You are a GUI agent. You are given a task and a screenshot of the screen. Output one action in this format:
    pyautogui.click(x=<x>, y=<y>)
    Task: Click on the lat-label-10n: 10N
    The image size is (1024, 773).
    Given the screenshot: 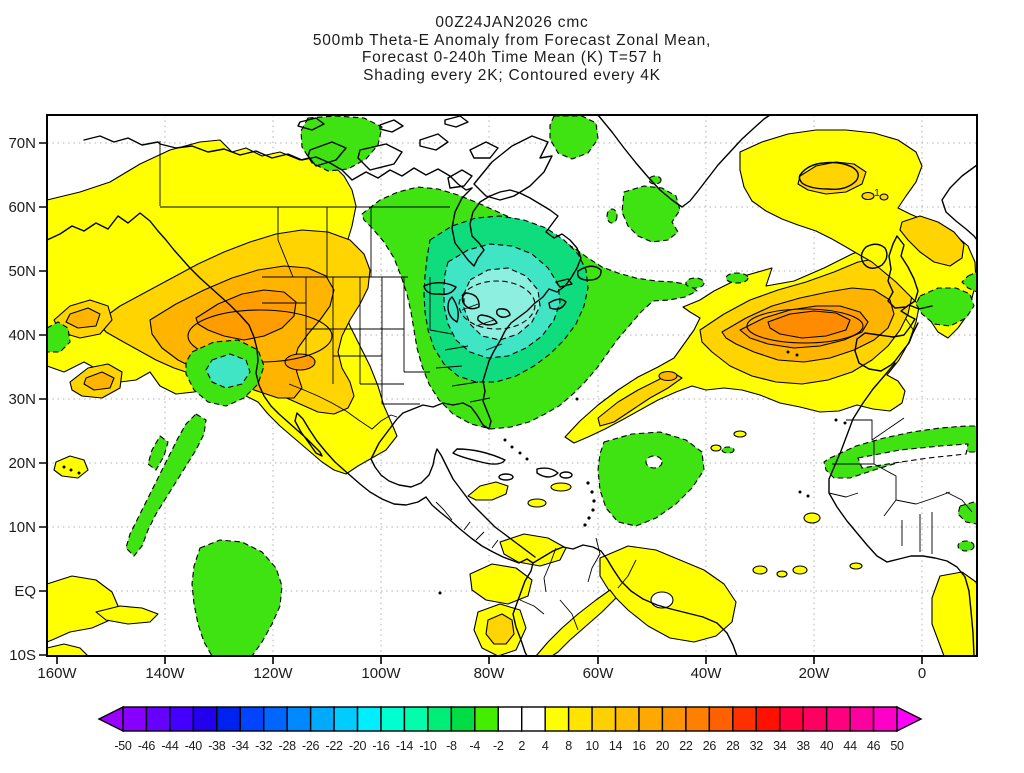 What is the action you would take?
    pyautogui.click(x=22, y=527)
    